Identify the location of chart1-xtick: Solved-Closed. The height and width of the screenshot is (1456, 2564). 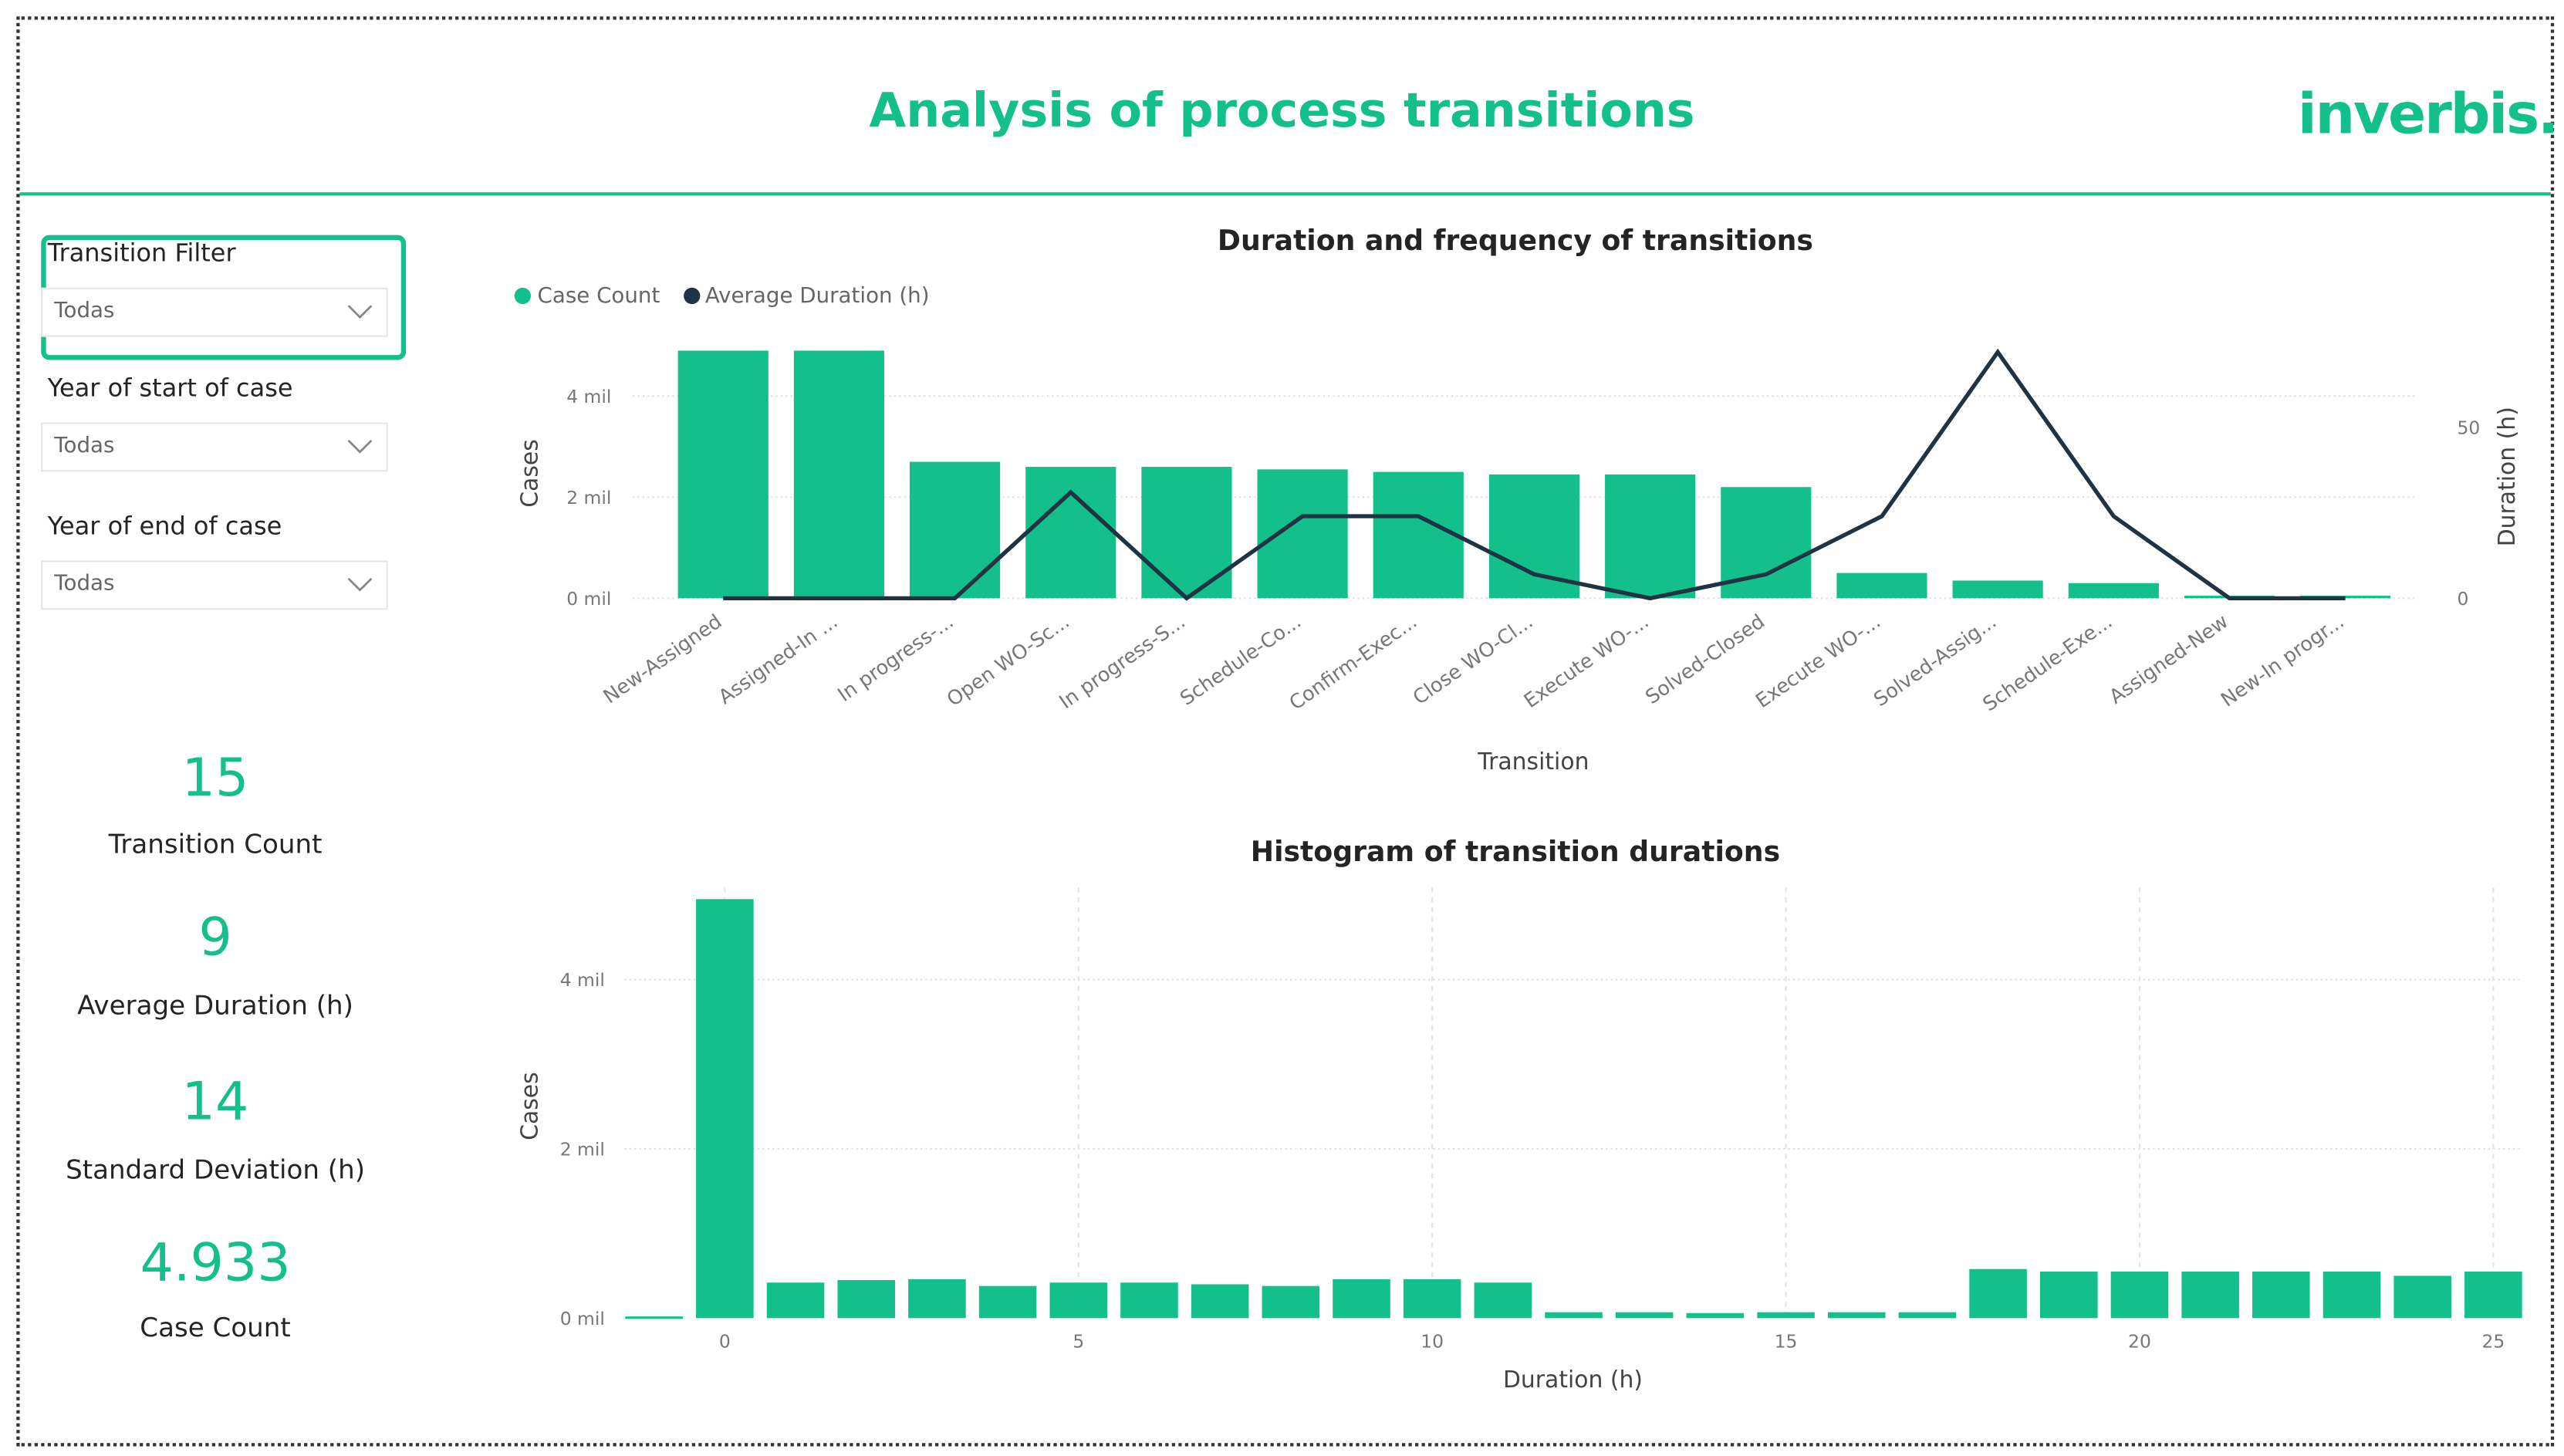
(1705, 659).